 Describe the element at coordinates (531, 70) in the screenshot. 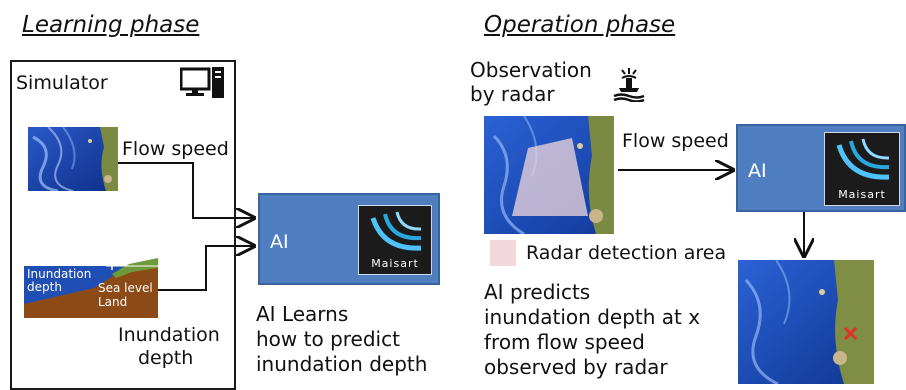

I see `observation-line1: Observation` at that location.